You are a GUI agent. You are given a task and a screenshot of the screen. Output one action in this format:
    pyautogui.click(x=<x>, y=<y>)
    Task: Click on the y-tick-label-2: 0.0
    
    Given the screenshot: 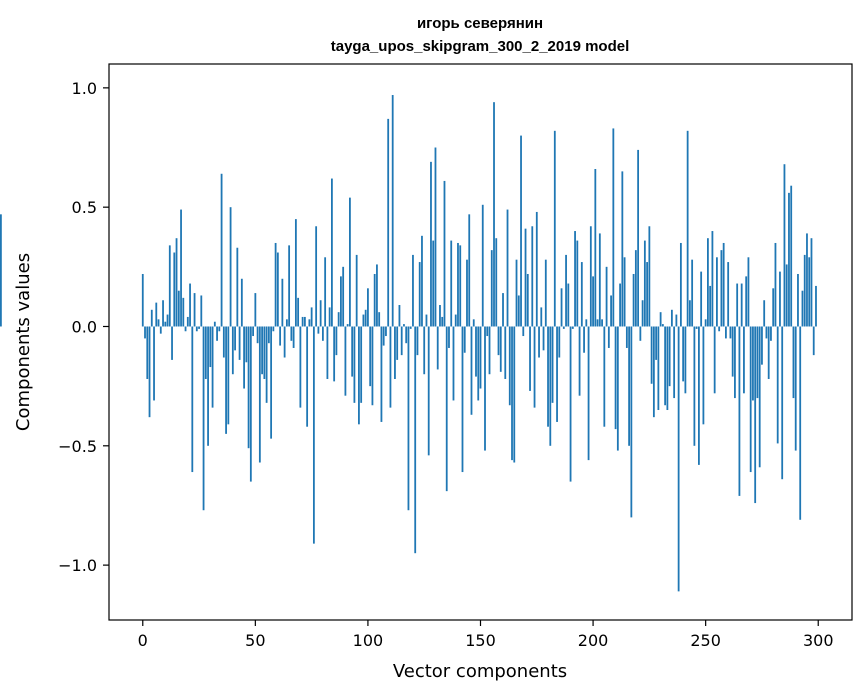 What is the action you would take?
    pyautogui.click(x=84, y=326)
    